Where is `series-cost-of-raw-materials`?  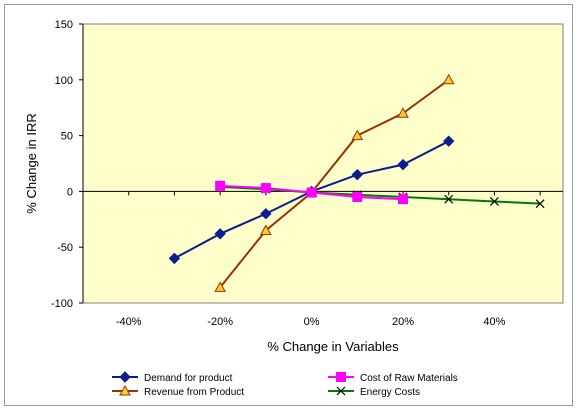 series-cost-of-raw-materials is located at coordinates (311, 192).